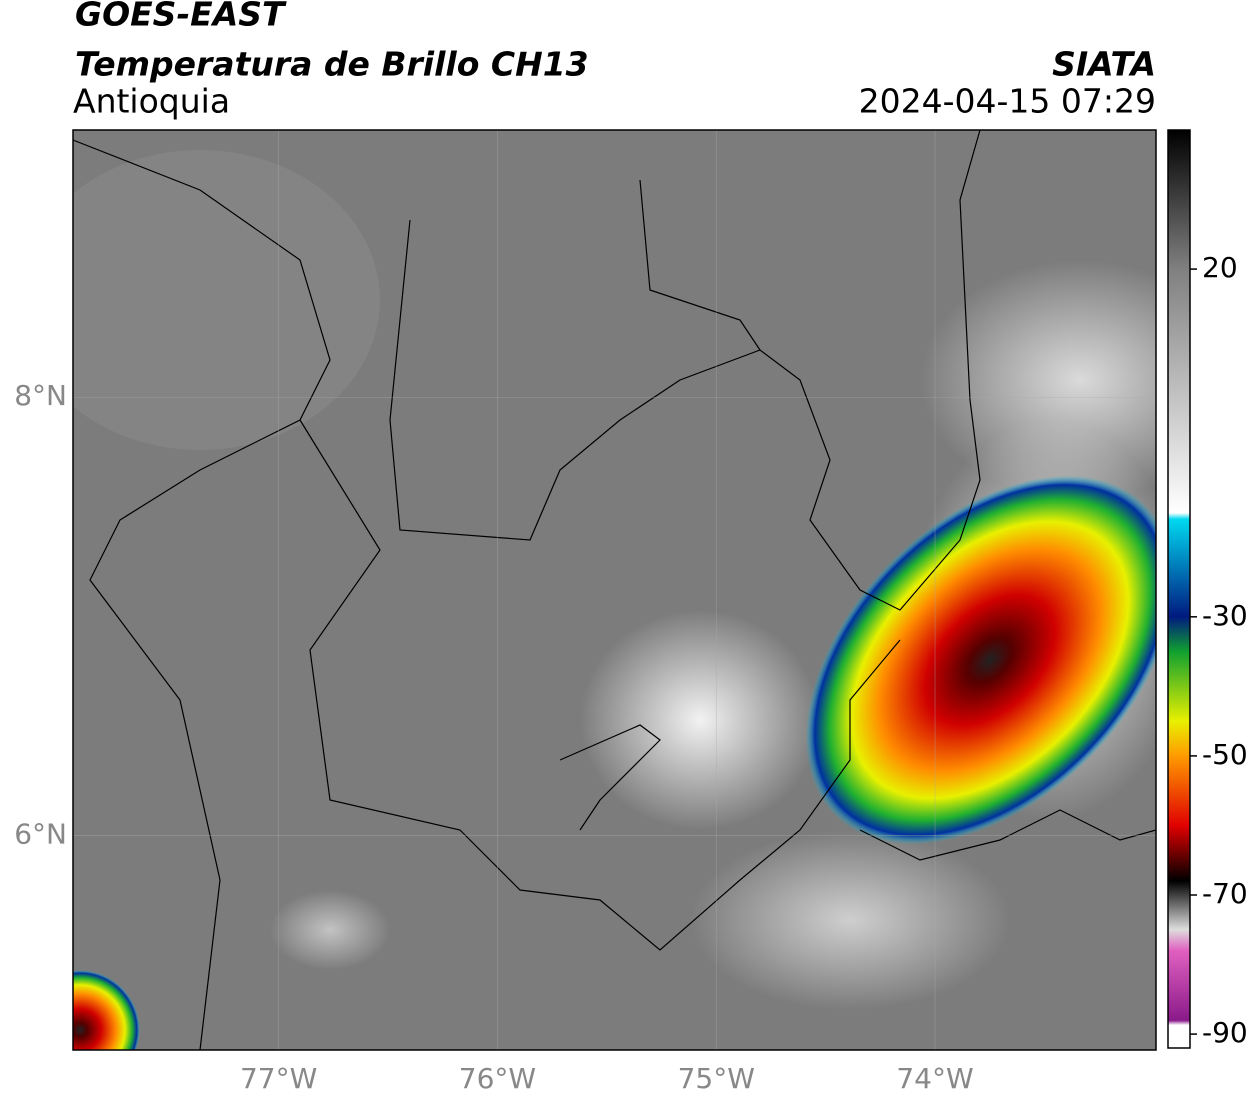 The width and height of the screenshot is (1252, 1099). What do you see at coordinates (497, 1078) in the screenshot?
I see `lon-tick-label: 76°W` at bounding box center [497, 1078].